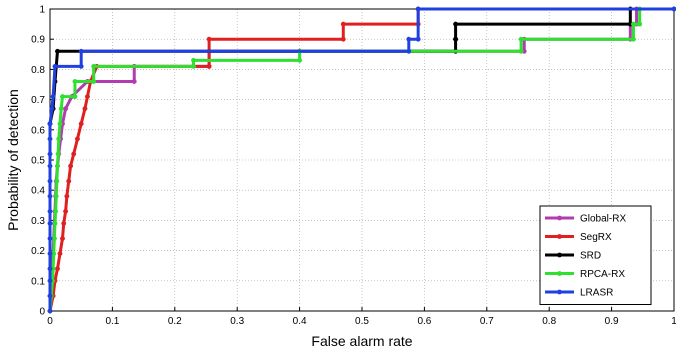  What do you see at coordinates (596, 237) in the screenshot?
I see `legend-label: SegRX` at bounding box center [596, 237].